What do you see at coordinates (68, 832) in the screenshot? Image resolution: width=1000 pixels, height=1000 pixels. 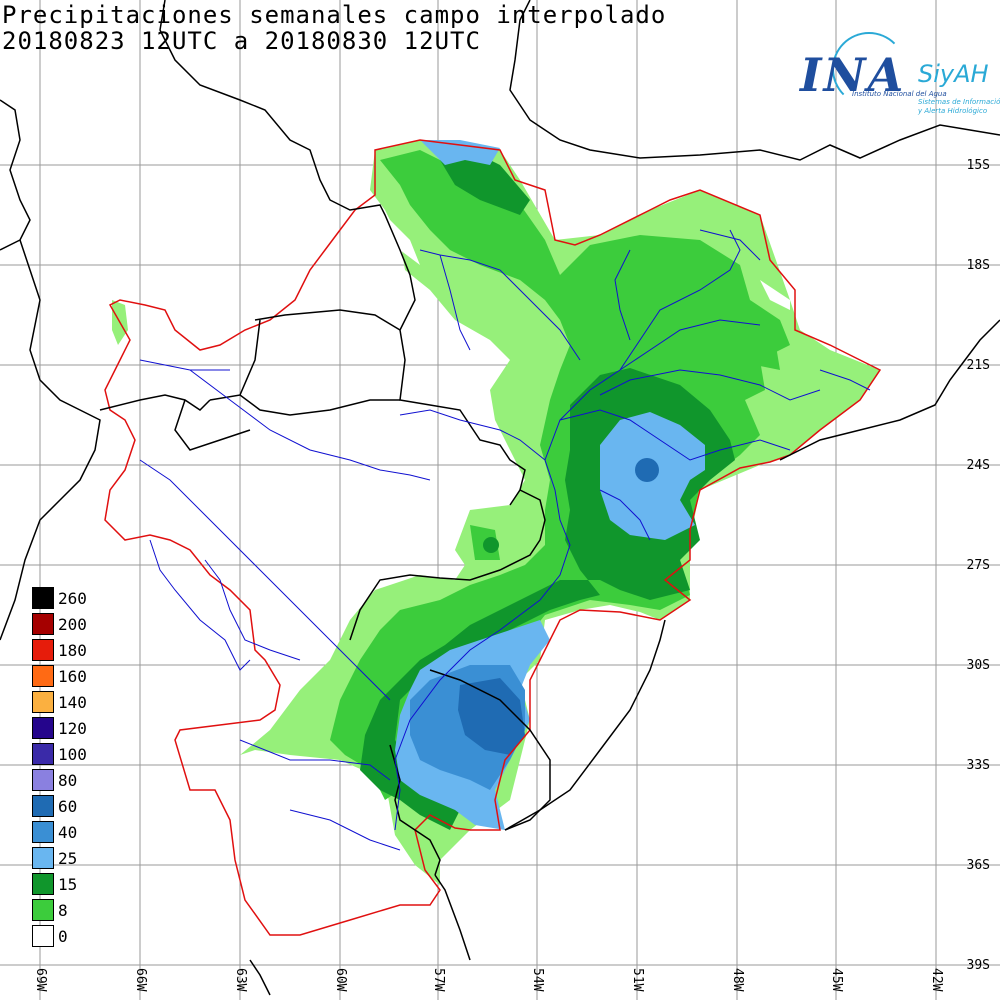 I see `legend-label: 40` at bounding box center [68, 832].